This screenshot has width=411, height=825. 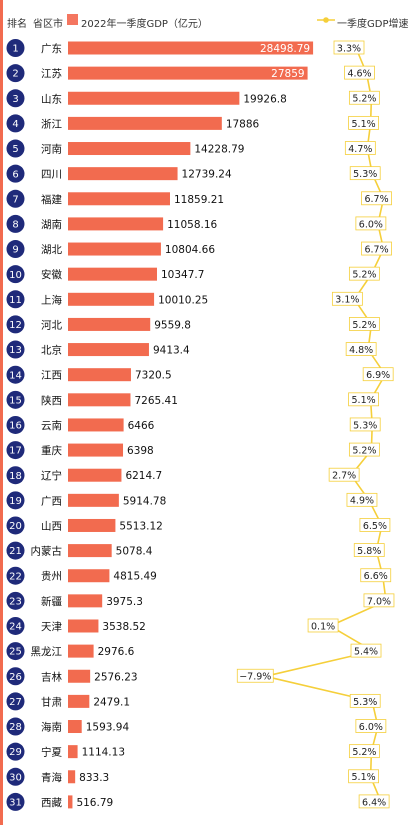 I want to click on growth-value-label: 5.1%, so click(x=364, y=777).